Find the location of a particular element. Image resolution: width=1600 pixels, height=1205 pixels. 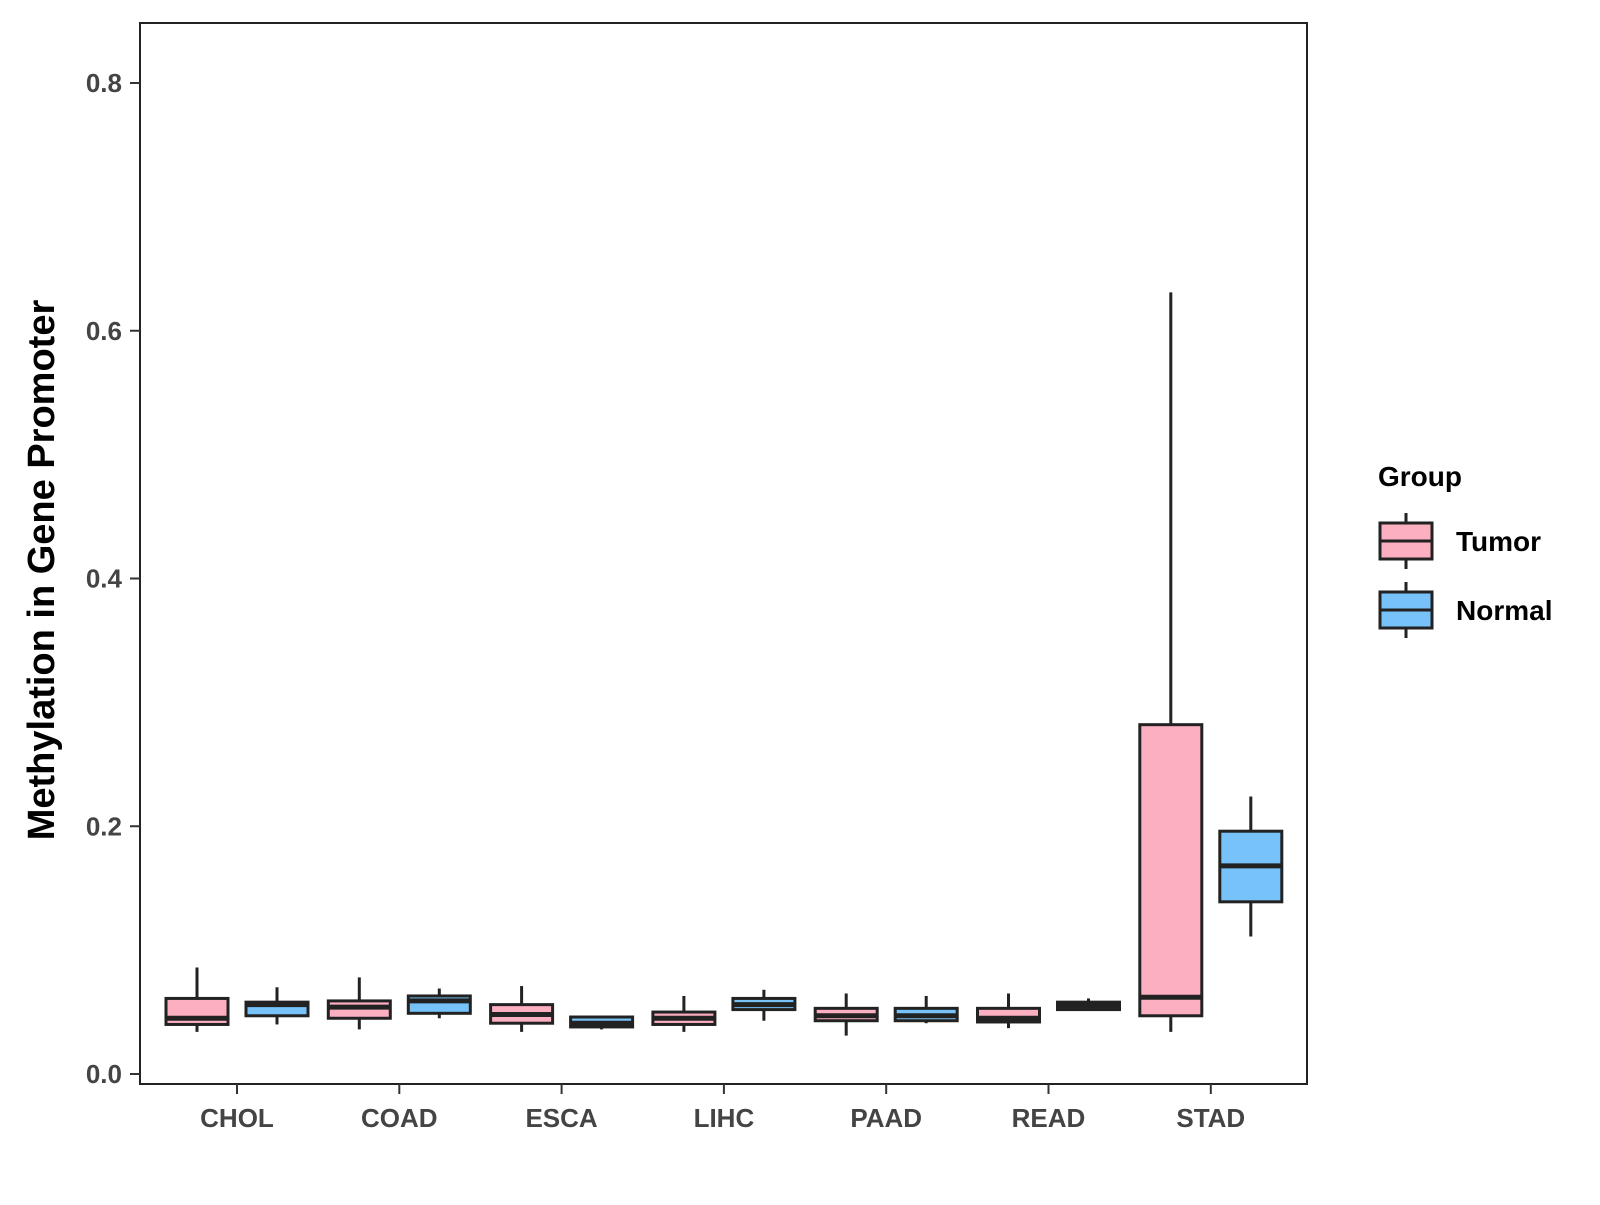

legend: Group Tumor Normal is located at coordinates (1465, 549).